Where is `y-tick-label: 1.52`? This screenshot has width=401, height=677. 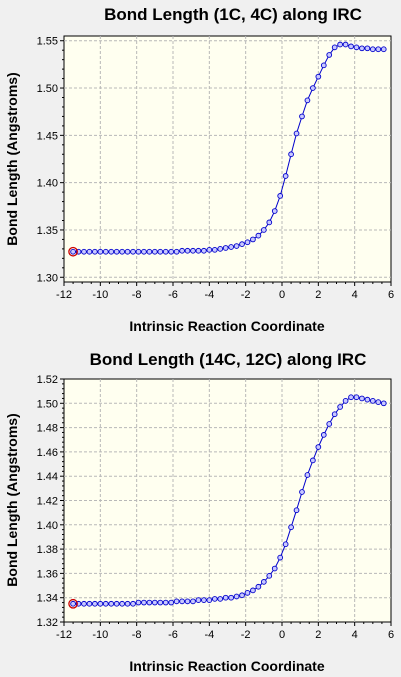
y-tick-label: 1.52 is located at coordinates (47, 380).